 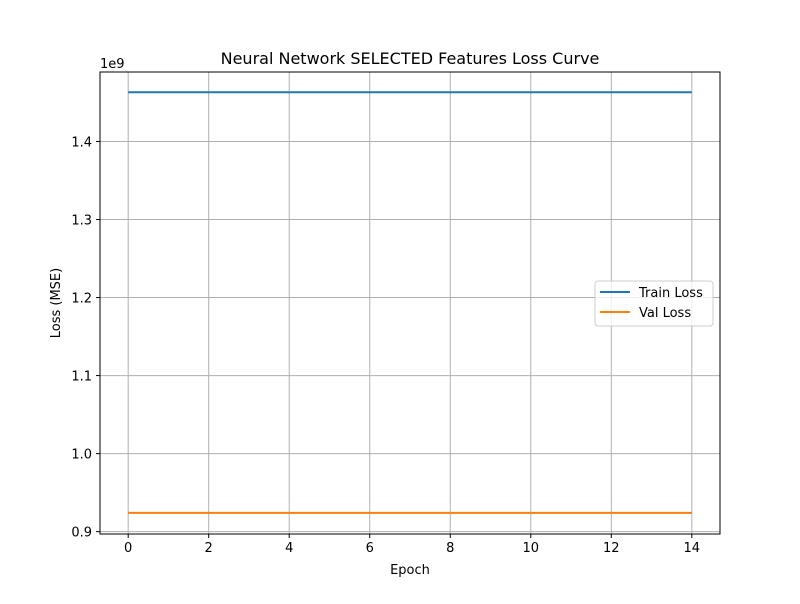 What do you see at coordinates (531, 548) in the screenshot?
I see `x-tick-label: 10` at bounding box center [531, 548].